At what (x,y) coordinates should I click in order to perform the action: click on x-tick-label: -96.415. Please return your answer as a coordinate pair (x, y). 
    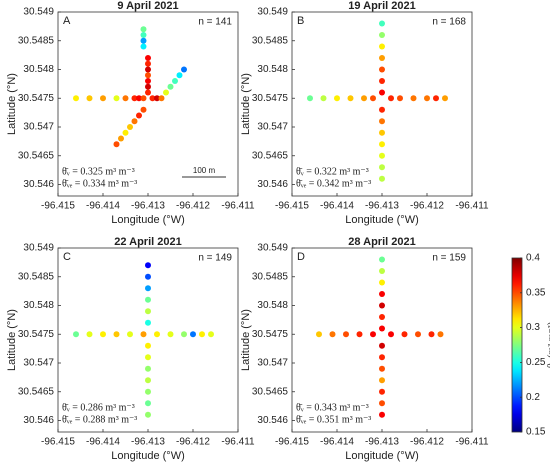
    Looking at the image, I should click on (58, 442).